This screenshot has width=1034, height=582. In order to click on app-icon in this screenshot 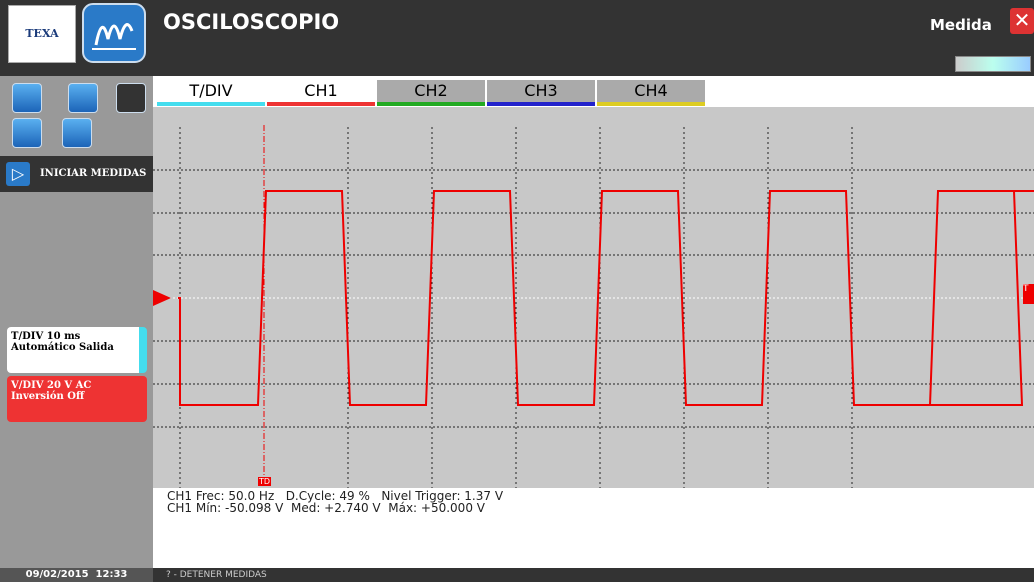, I will do `click(114, 33)`.